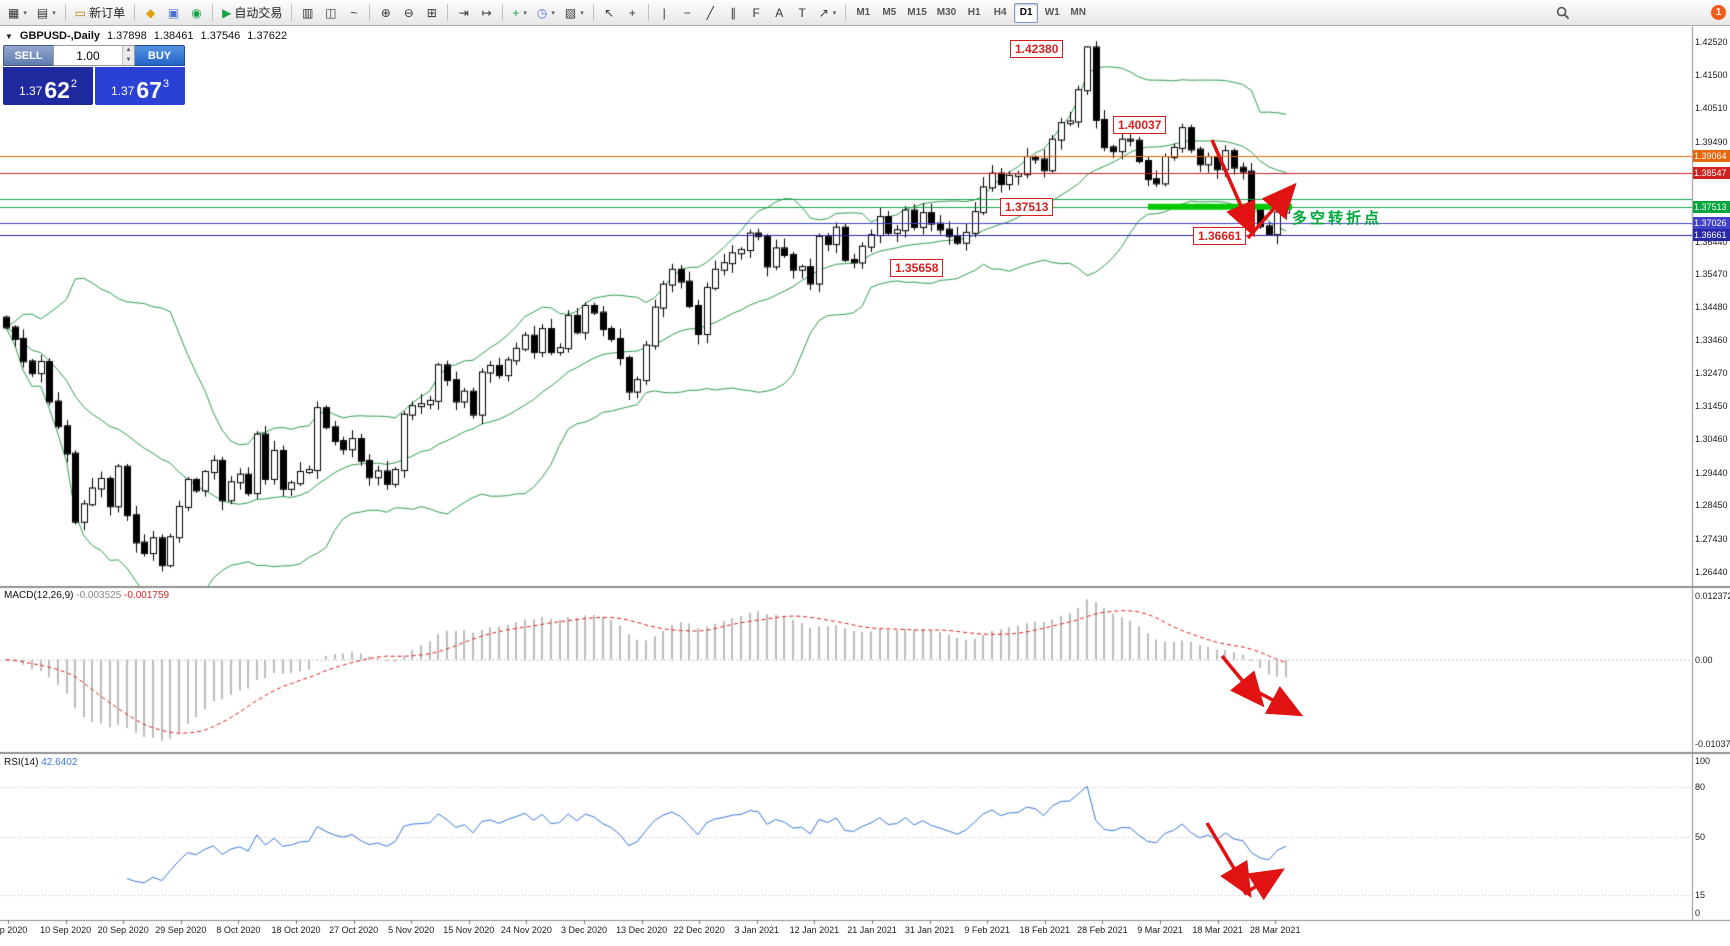 The width and height of the screenshot is (1730, 946). What do you see at coordinates (28, 55) in the screenshot?
I see `sell-button: SELL` at bounding box center [28, 55].